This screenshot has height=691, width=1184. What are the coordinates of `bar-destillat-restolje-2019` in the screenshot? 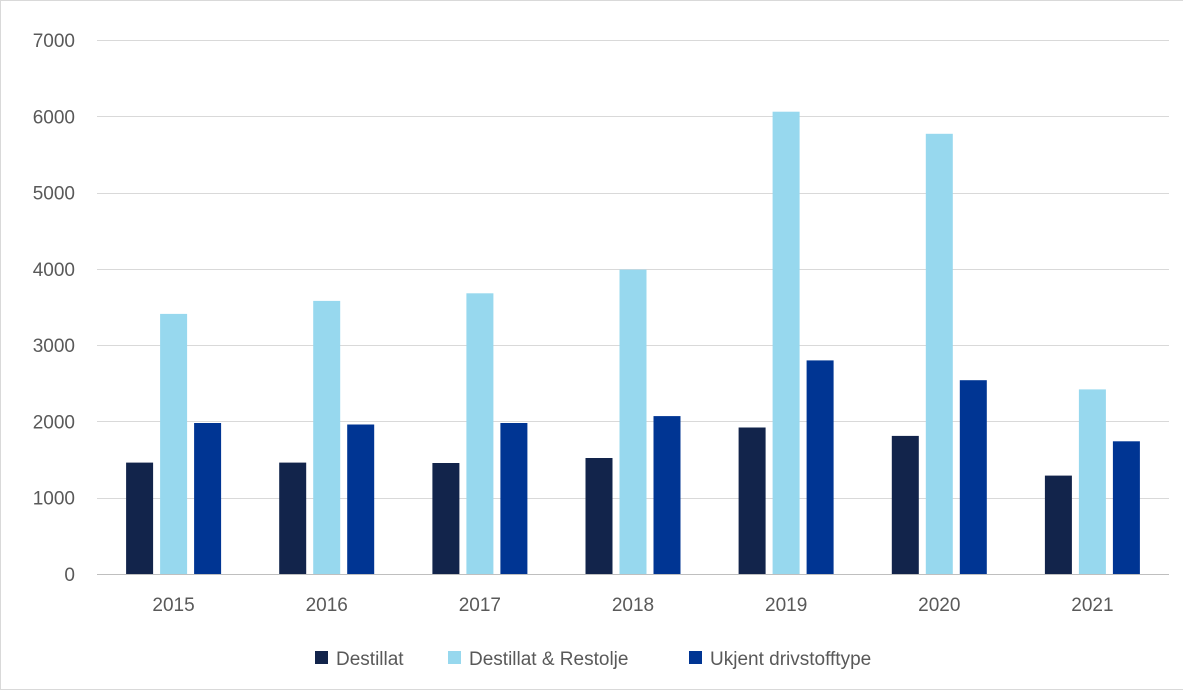 It's located at (786, 342).